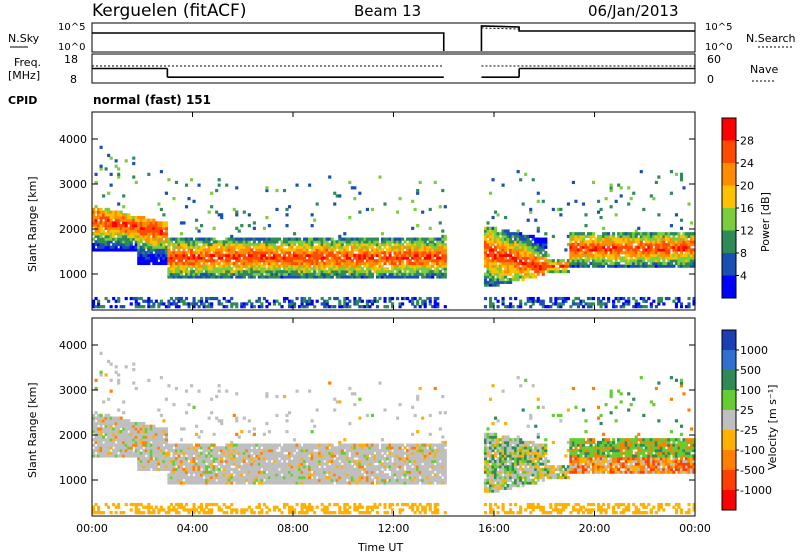 The image size is (800, 554). What do you see at coordinates (27, 62) in the screenshot?
I see `freq-label-1: Freq.` at bounding box center [27, 62].